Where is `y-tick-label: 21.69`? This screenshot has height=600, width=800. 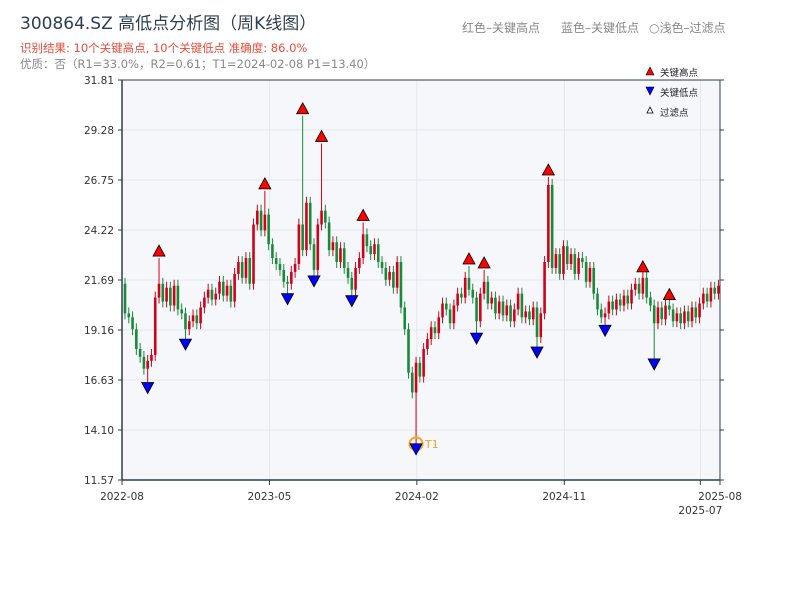 y-tick-label: 21.69 is located at coordinates (99, 281).